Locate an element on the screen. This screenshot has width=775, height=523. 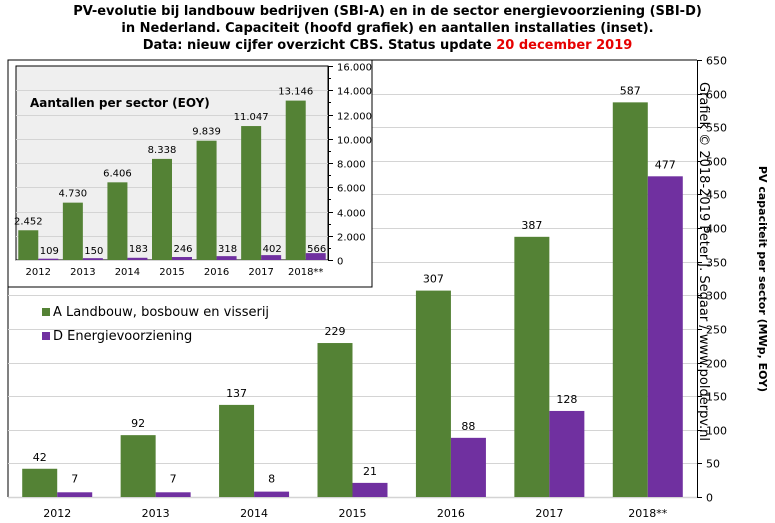
main-x-tick-labels: 2012 2013 2014 2015 2016 2017 2018** is located at coordinates (355, 513).